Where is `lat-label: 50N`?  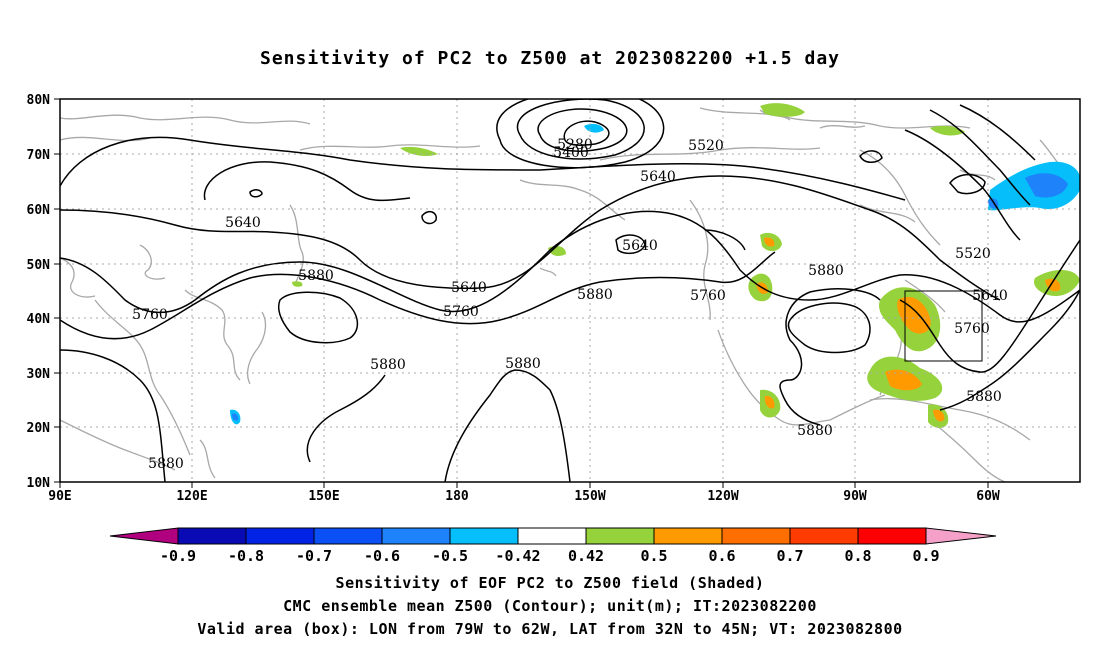 lat-label: 50N is located at coordinates (39, 265).